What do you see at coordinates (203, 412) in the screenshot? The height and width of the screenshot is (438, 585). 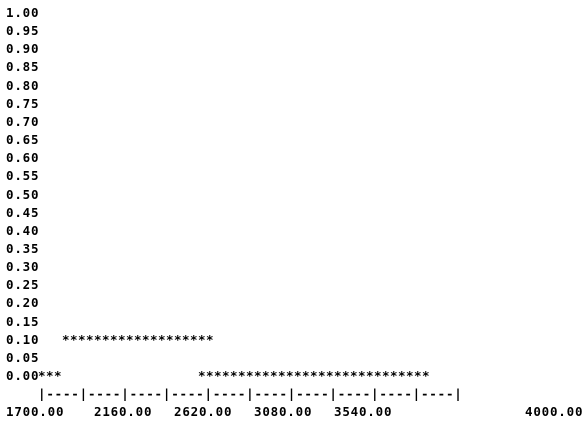 I see `x-tick-label: 2620.00` at bounding box center [203, 412].